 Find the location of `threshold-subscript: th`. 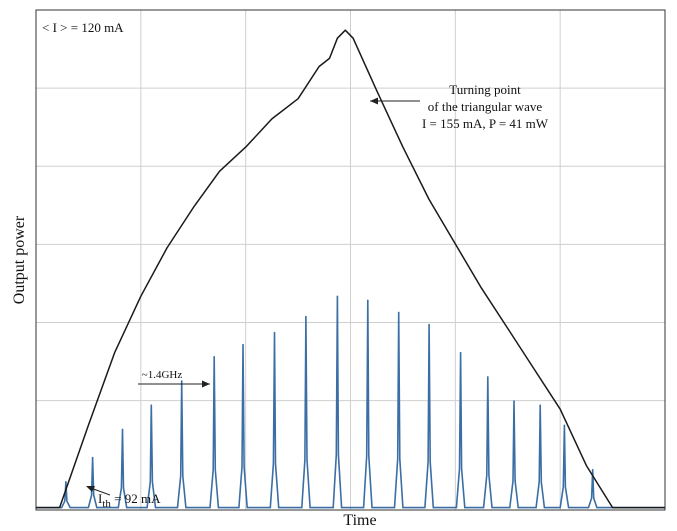

threshold-subscript: th is located at coordinates (106, 504).